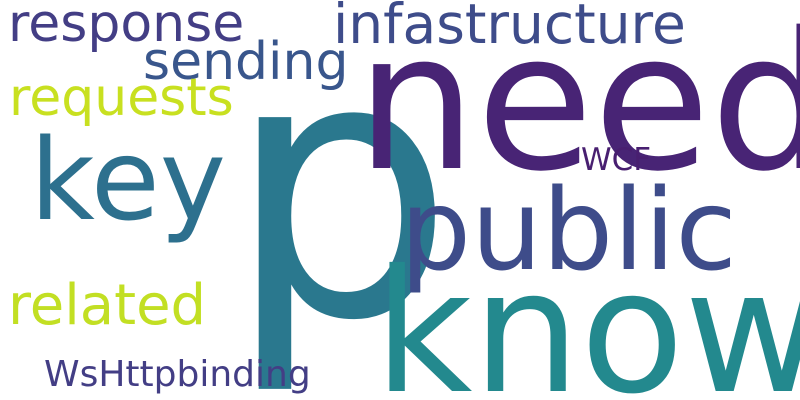 Image resolution: width=800 pixels, height=400 pixels. I want to click on word-wcf: WCF, so click(616, 160).